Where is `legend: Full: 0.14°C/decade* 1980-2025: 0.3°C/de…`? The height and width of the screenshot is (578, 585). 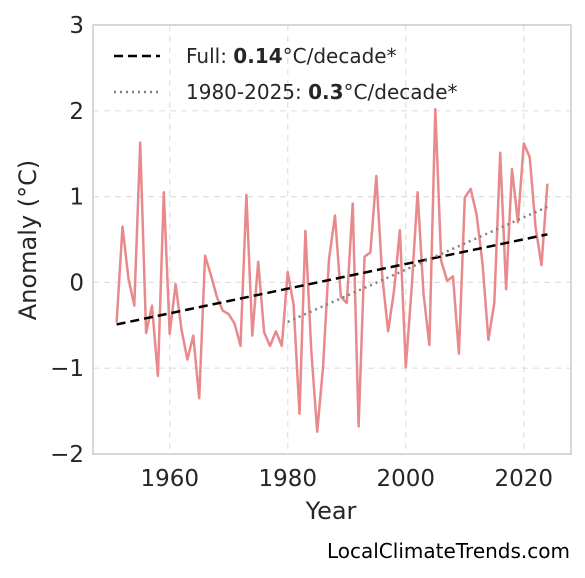 legend: Full: 0.14°C/decade* 1980-2025: 0.3°C/de… is located at coordinates (286, 74).